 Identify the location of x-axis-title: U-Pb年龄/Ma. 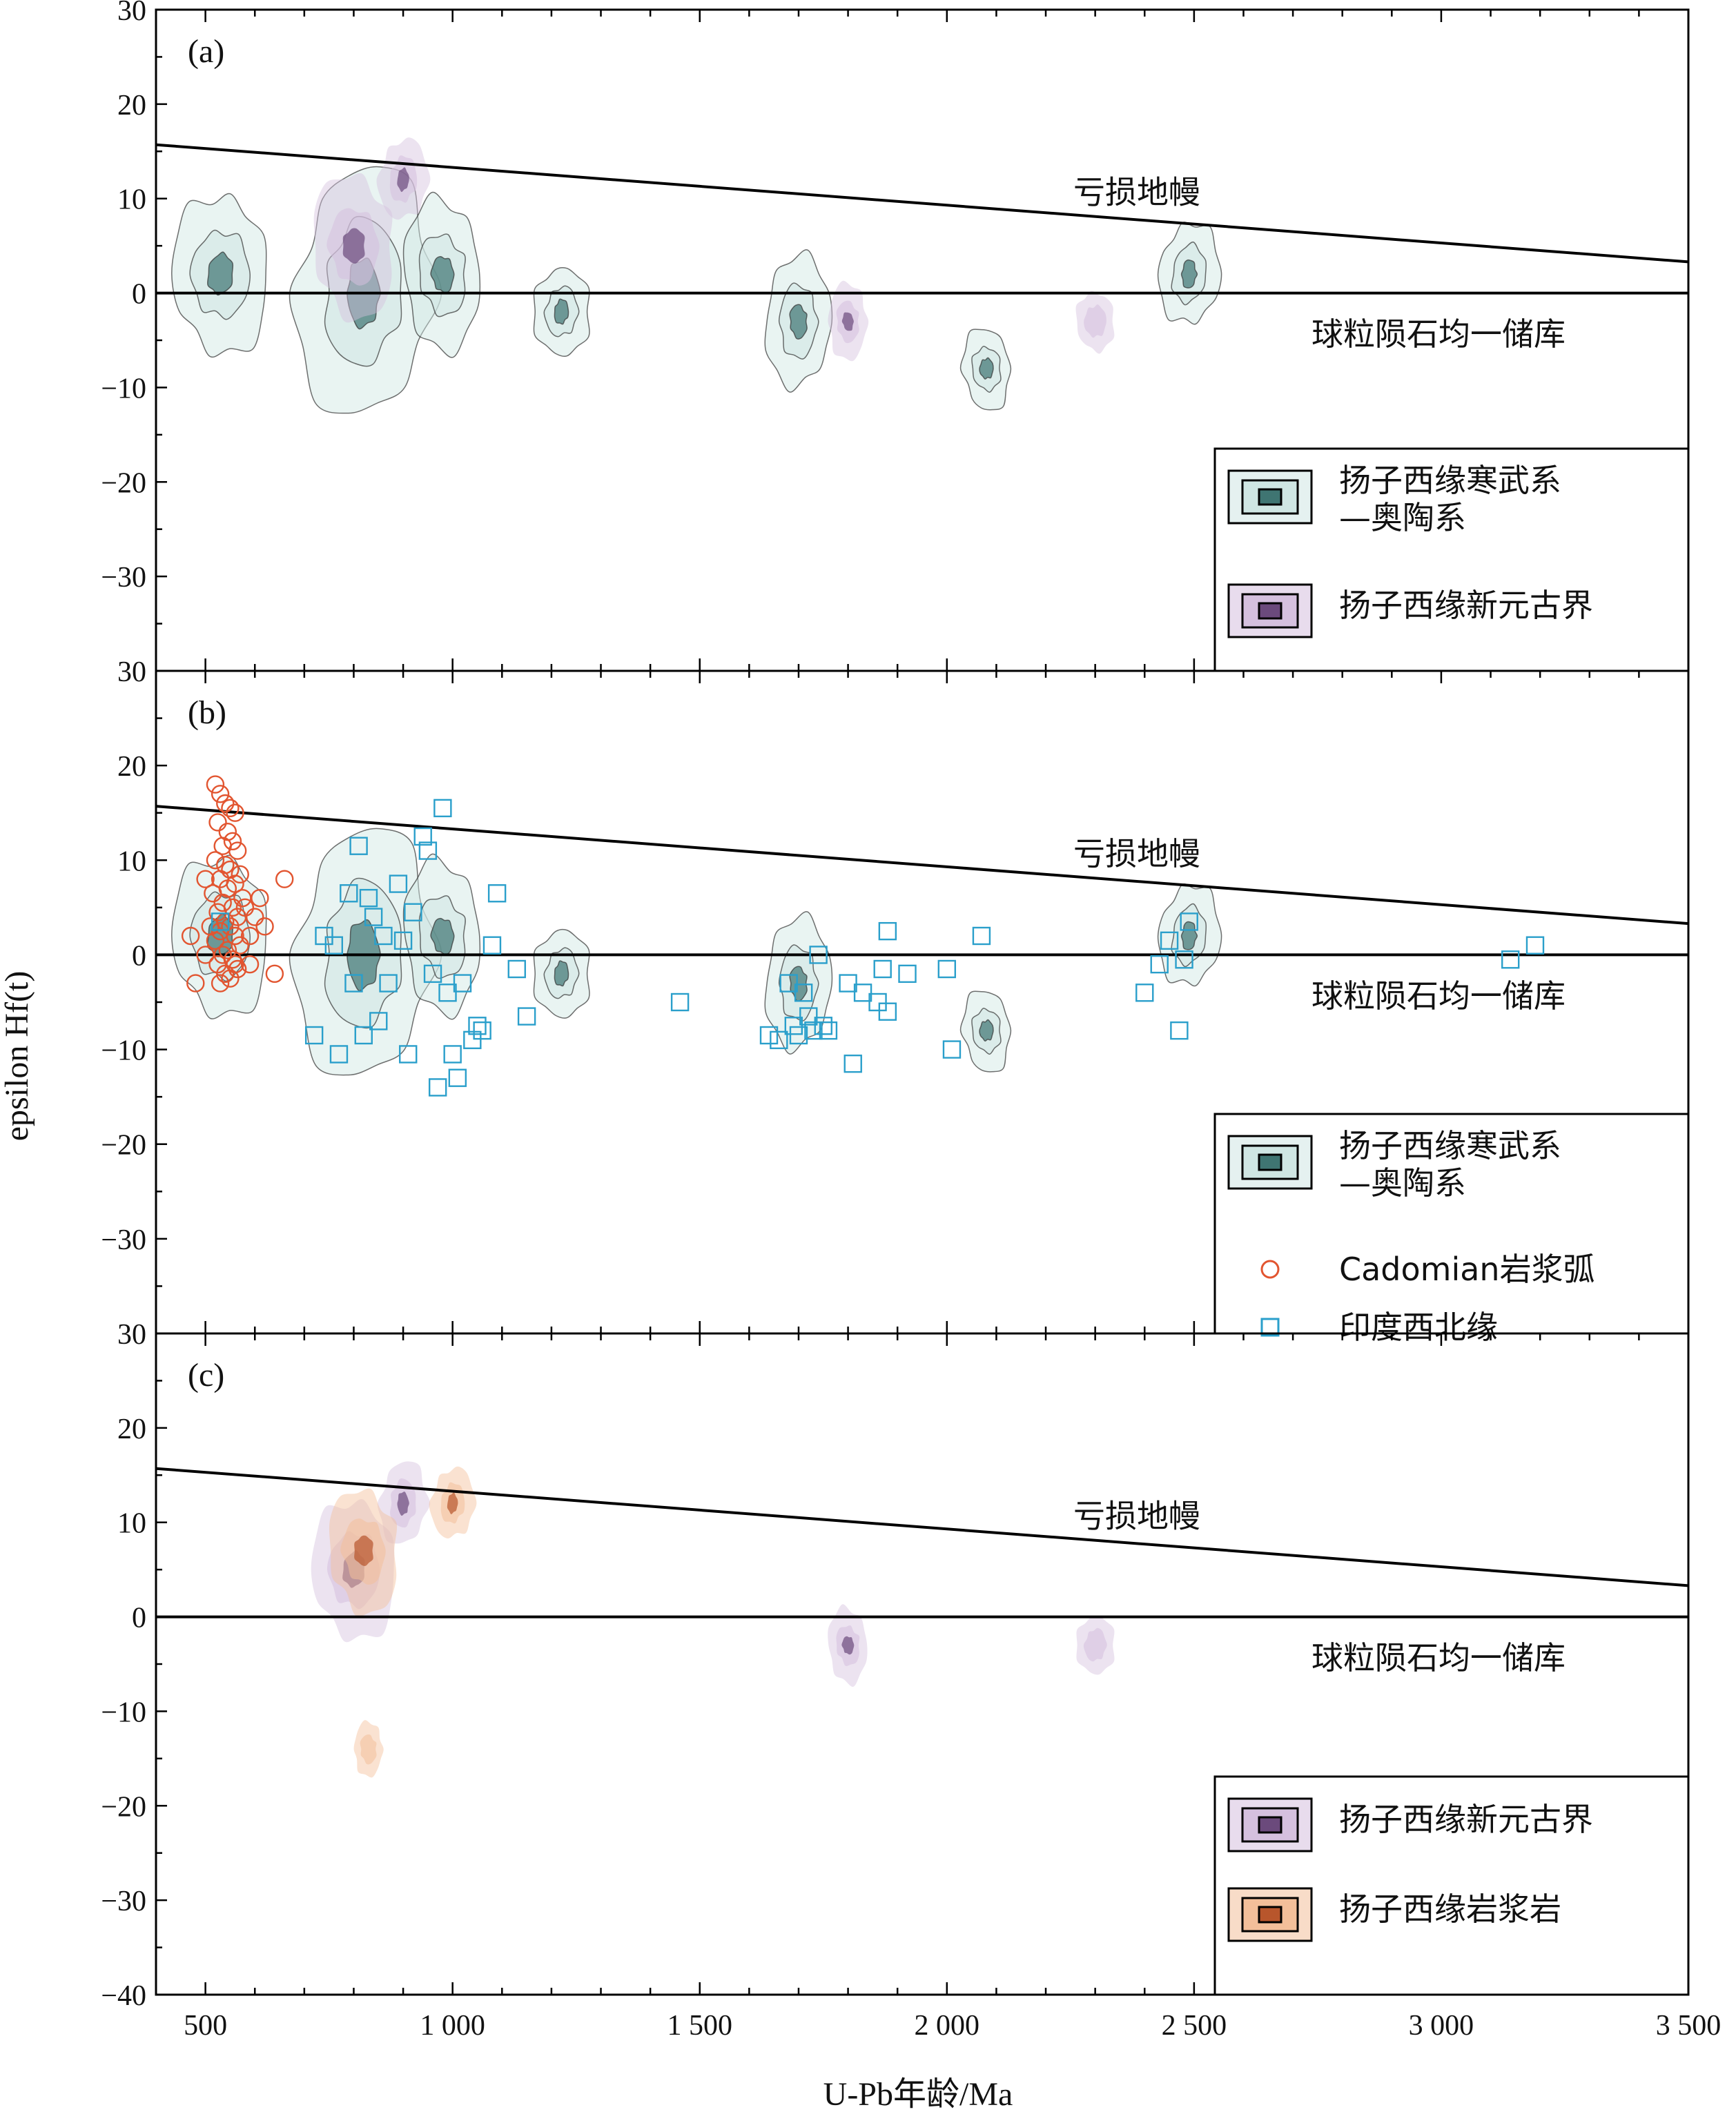
(918, 2094).